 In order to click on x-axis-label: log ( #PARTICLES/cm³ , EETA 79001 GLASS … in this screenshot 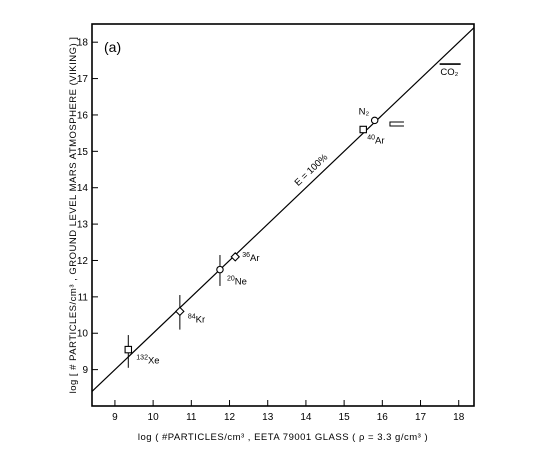, I will do `click(283, 437)`.